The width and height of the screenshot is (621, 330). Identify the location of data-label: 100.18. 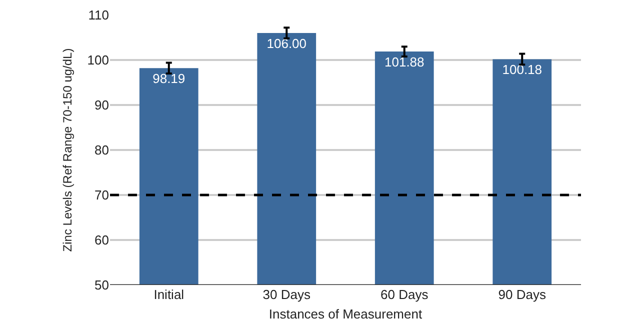
(522, 70).